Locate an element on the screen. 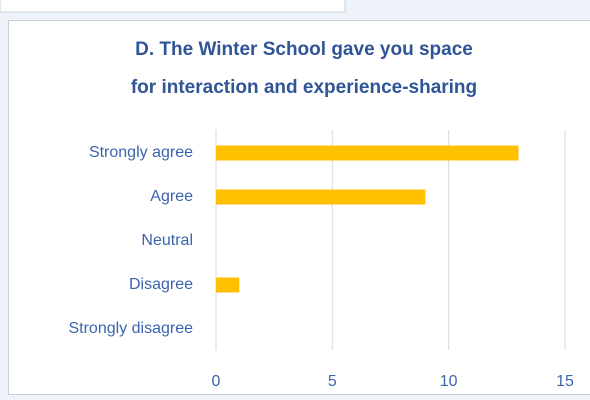 This screenshot has height=400, width=590. previous-panel is located at coordinates (173, 6).